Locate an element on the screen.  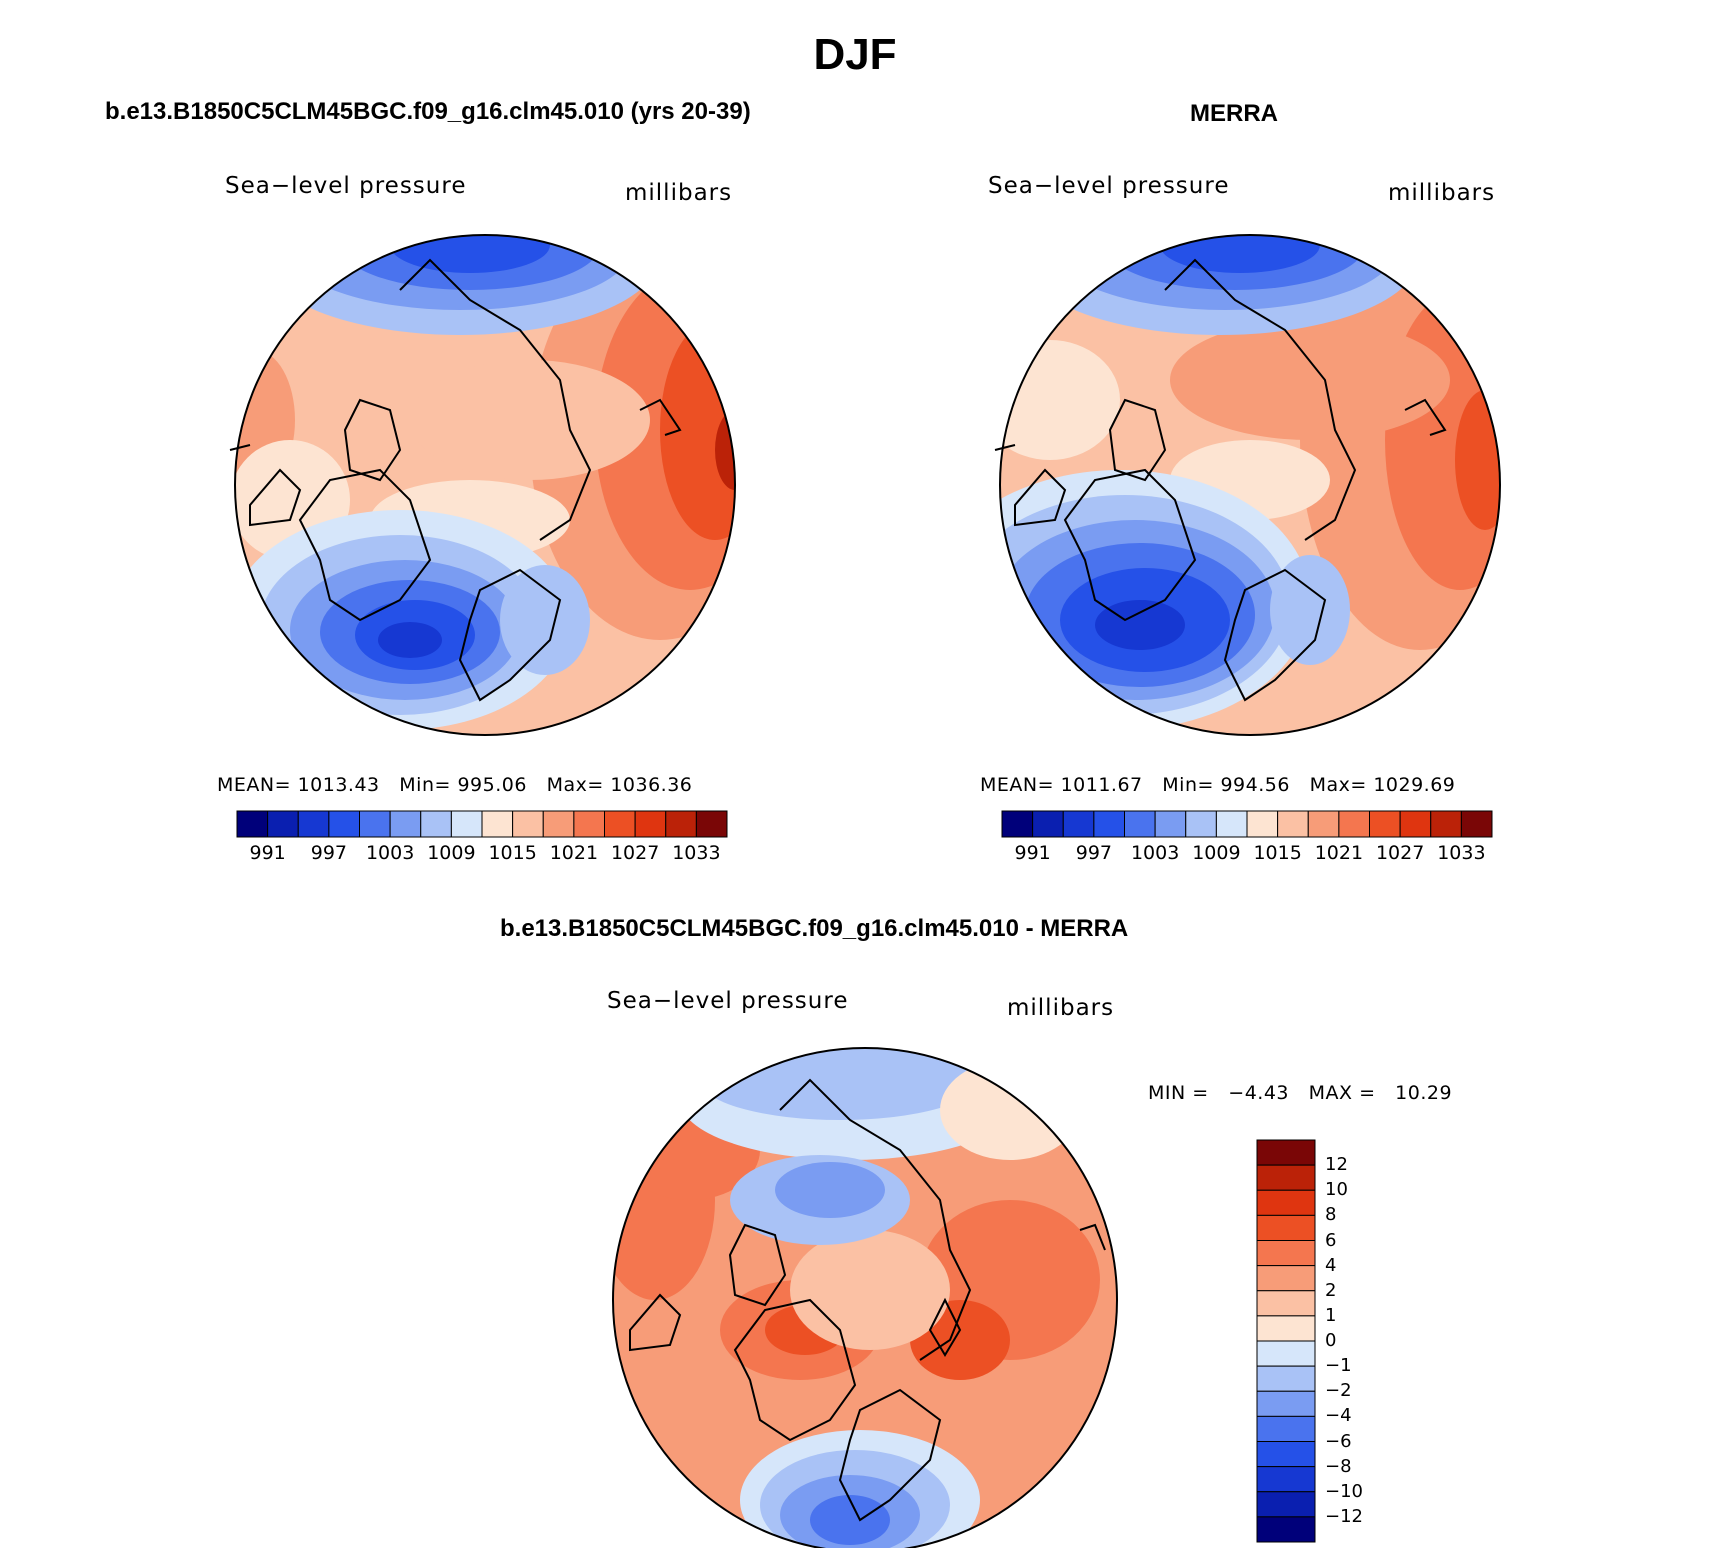
colorbar-tick-label: −6 is located at coordinates (1338, 1441).